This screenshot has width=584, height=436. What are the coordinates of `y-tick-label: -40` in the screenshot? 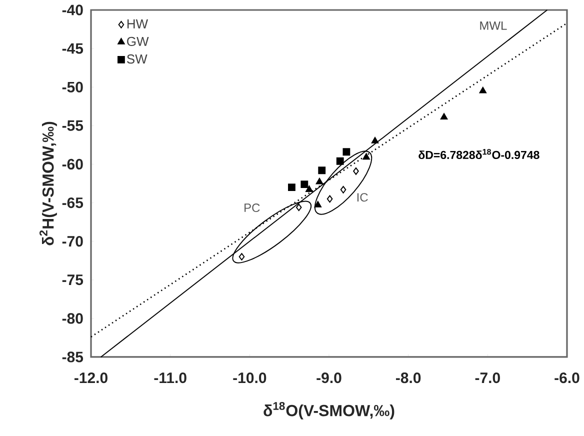 It's located at (72, 10).